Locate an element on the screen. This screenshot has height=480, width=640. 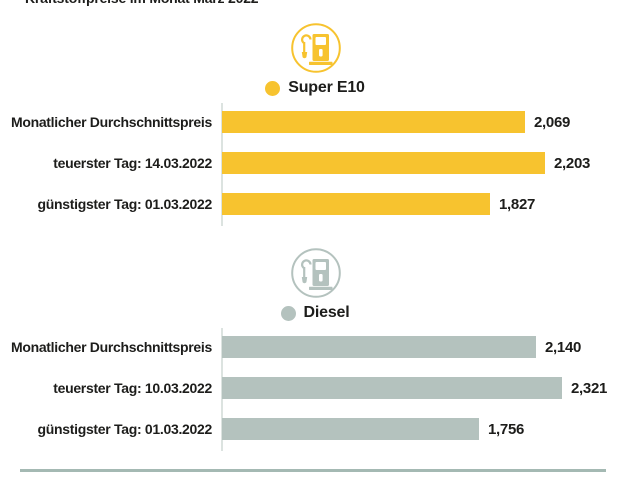
bar-value: 1,756 is located at coordinates (506, 429).